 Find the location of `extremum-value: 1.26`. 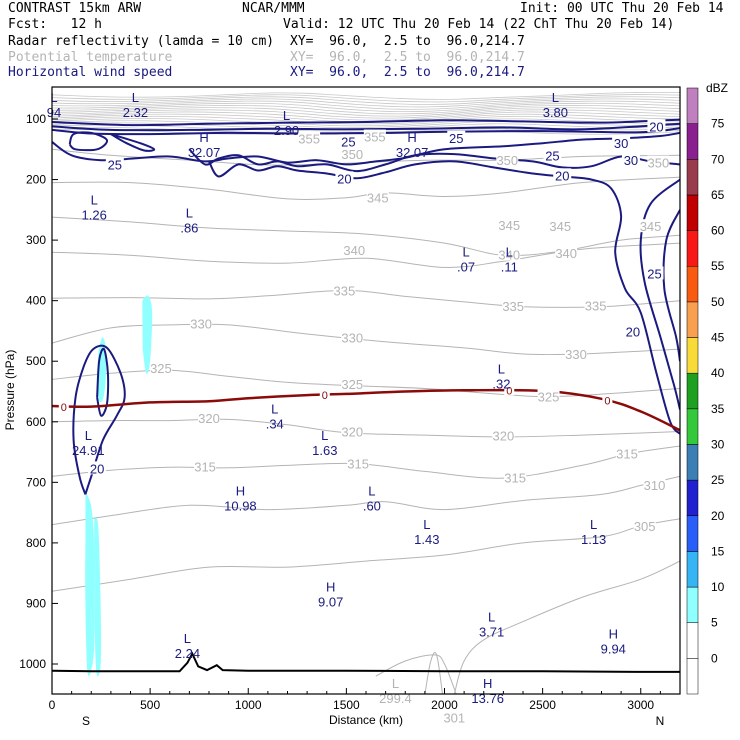

extremum-value: 1.26 is located at coordinates (94, 214).